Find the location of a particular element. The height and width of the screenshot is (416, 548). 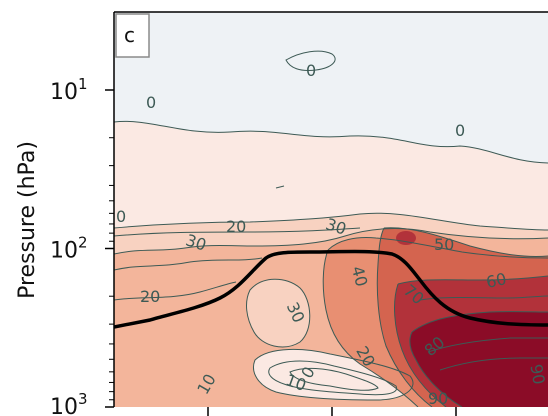

y-tick-label: 10² is located at coordinates (69, 249).